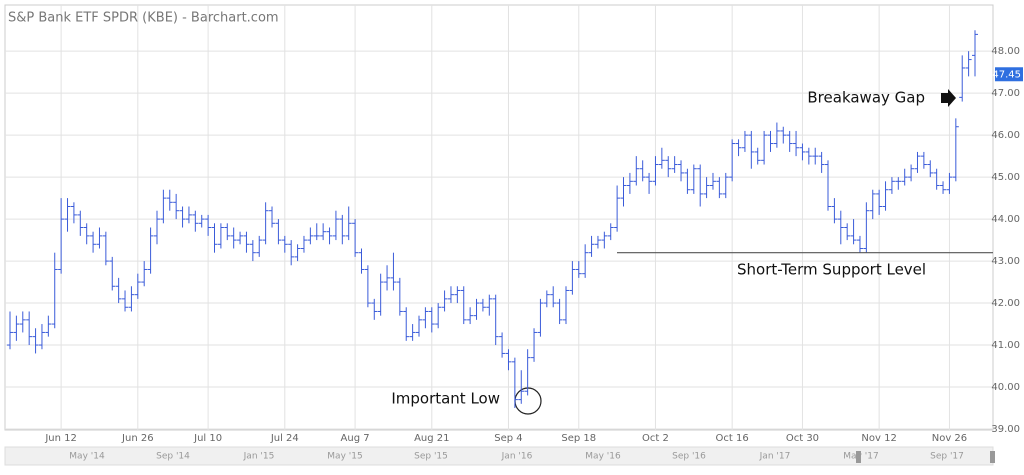  I want to click on y-tick-label: 39.00, so click(1005, 429).